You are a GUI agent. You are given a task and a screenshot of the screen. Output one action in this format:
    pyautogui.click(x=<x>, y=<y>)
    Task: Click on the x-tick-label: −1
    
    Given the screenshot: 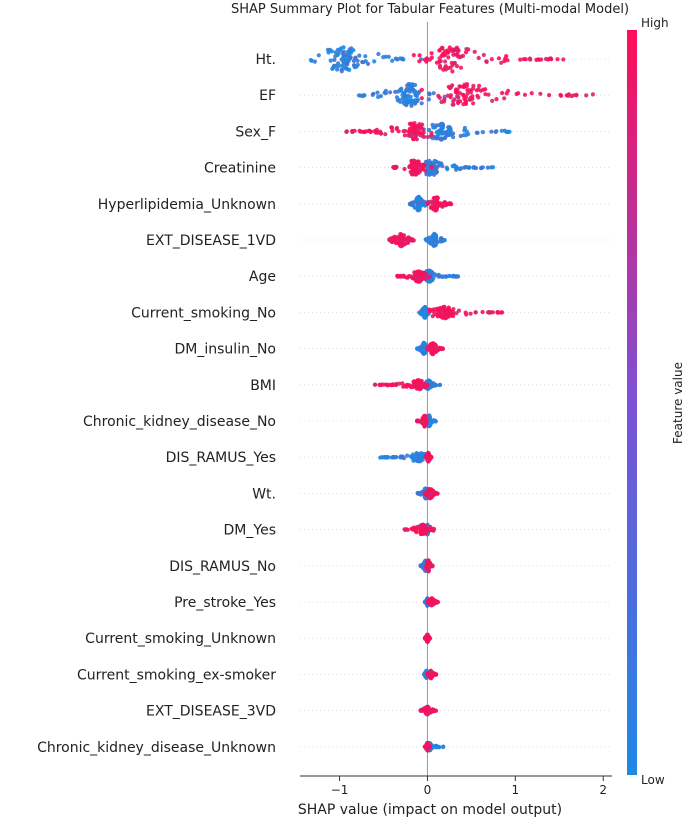 What is the action you would take?
    pyautogui.click(x=340, y=790)
    